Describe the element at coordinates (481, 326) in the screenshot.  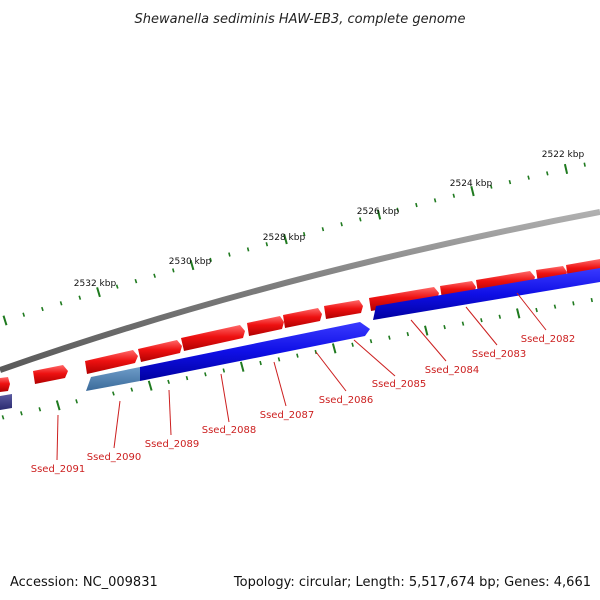
I see `leader-line-2083` at that location.